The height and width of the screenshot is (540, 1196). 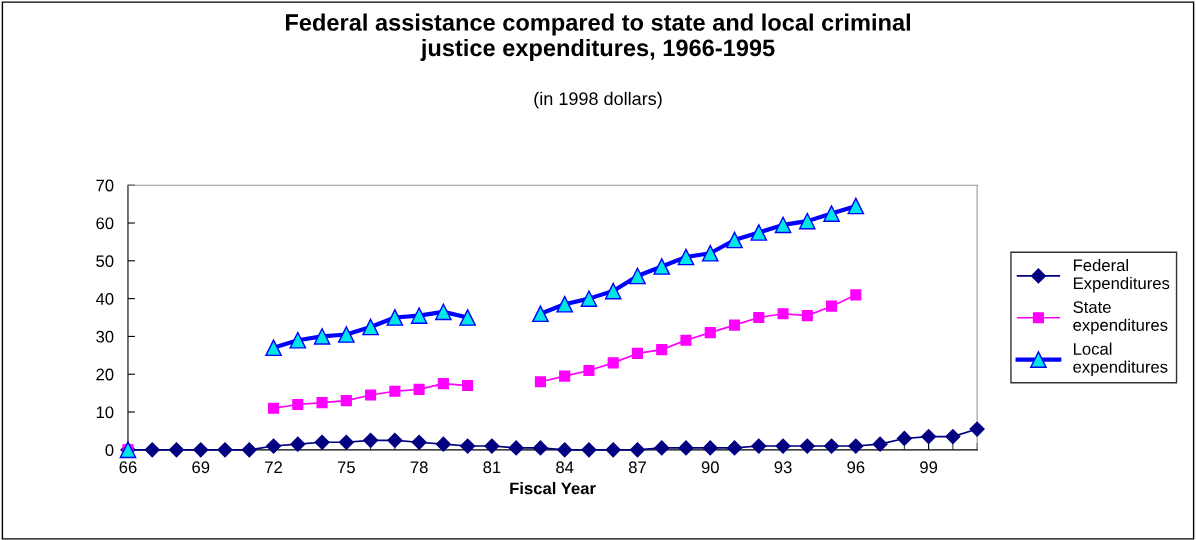 What do you see at coordinates (105, 374) in the screenshot?
I see `y-tick-label: 20` at bounding box center [105, 374].